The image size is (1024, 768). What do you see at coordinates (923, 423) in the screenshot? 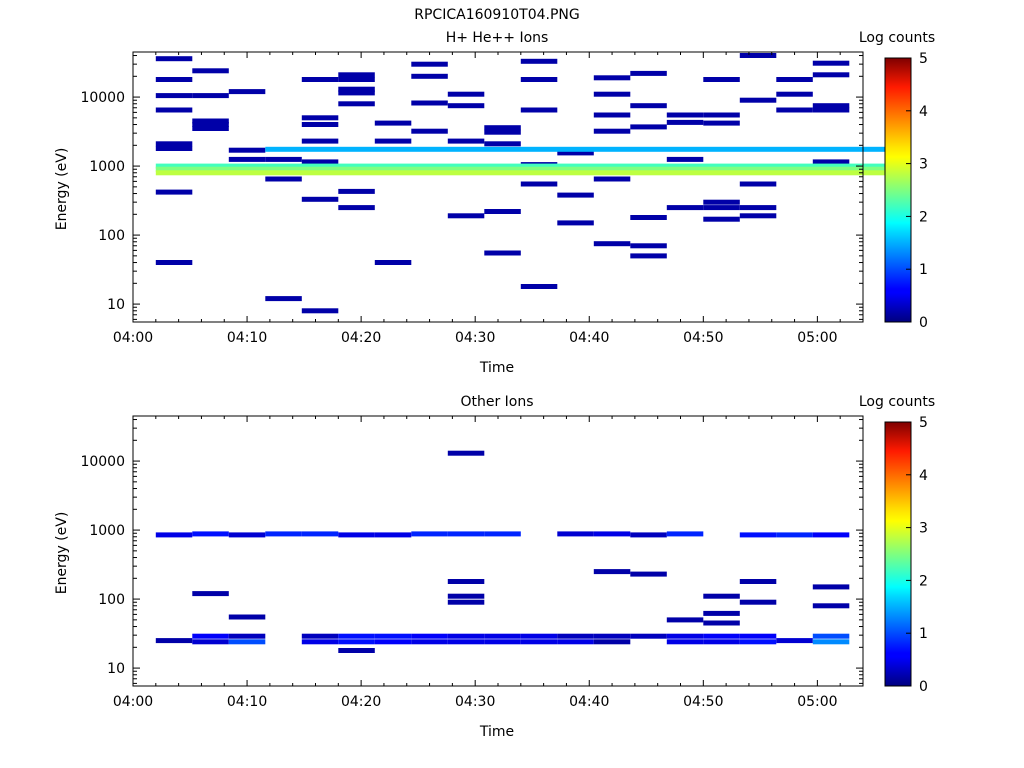
I see `colorbar-tick-label: 5` at bounding box center [923, 423].